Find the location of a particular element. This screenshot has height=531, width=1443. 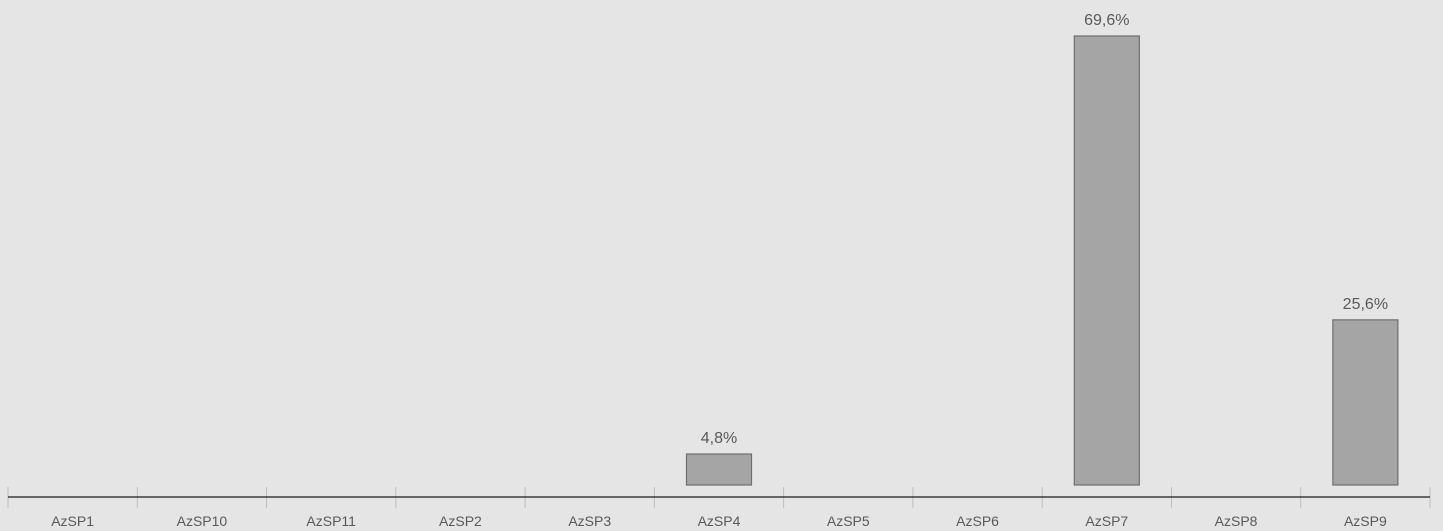

bar-azsp9 is located at coordinates (1365, 402).